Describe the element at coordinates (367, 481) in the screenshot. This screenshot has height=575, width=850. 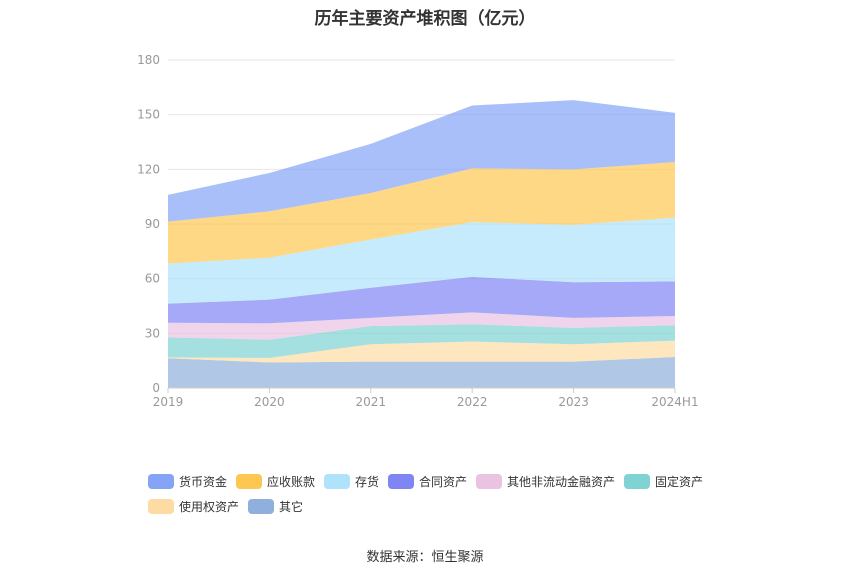
I see `legend-label: 存货` at that location.